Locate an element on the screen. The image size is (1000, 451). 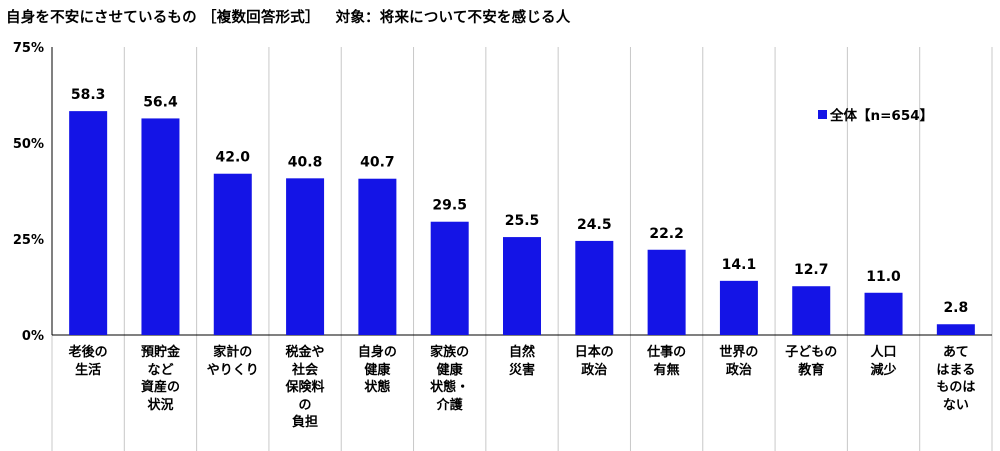
category-label-line: 生活 is located at coordinates (88, 370).